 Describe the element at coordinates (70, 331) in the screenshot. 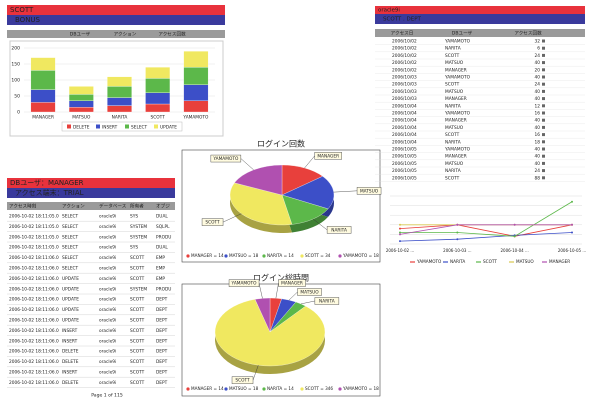

I see `table-cell: INSERT` at that location.